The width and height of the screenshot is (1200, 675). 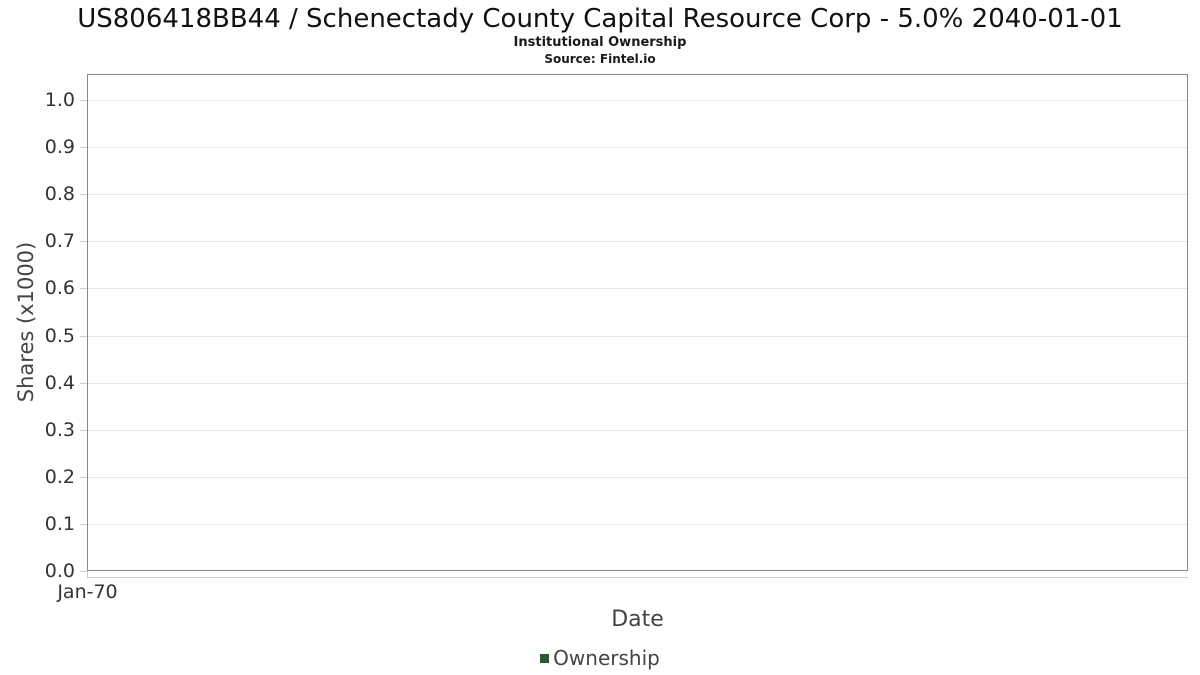 I want to click on x-tick-label: Jan-70, so click(x=87, y=592).